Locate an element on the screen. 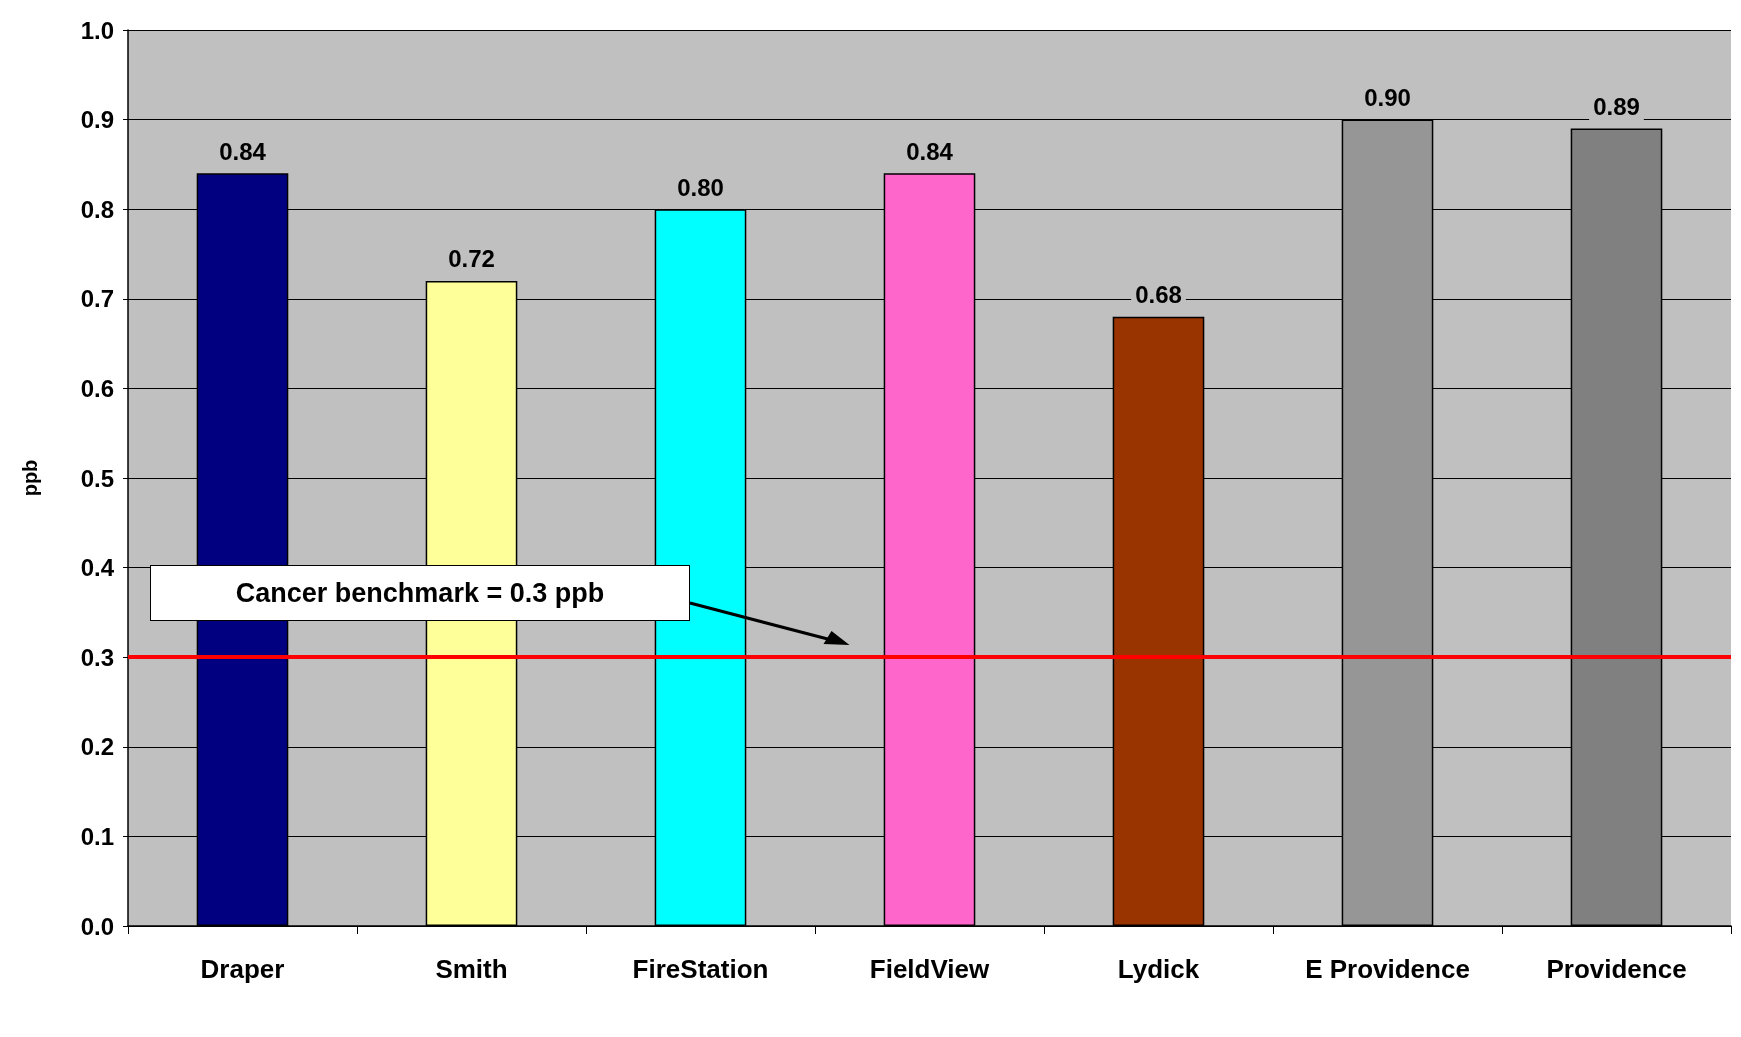 This screenshot has height=1037, width=1741. y-tick-label: 0.1 is located at coordinates (97, 836).